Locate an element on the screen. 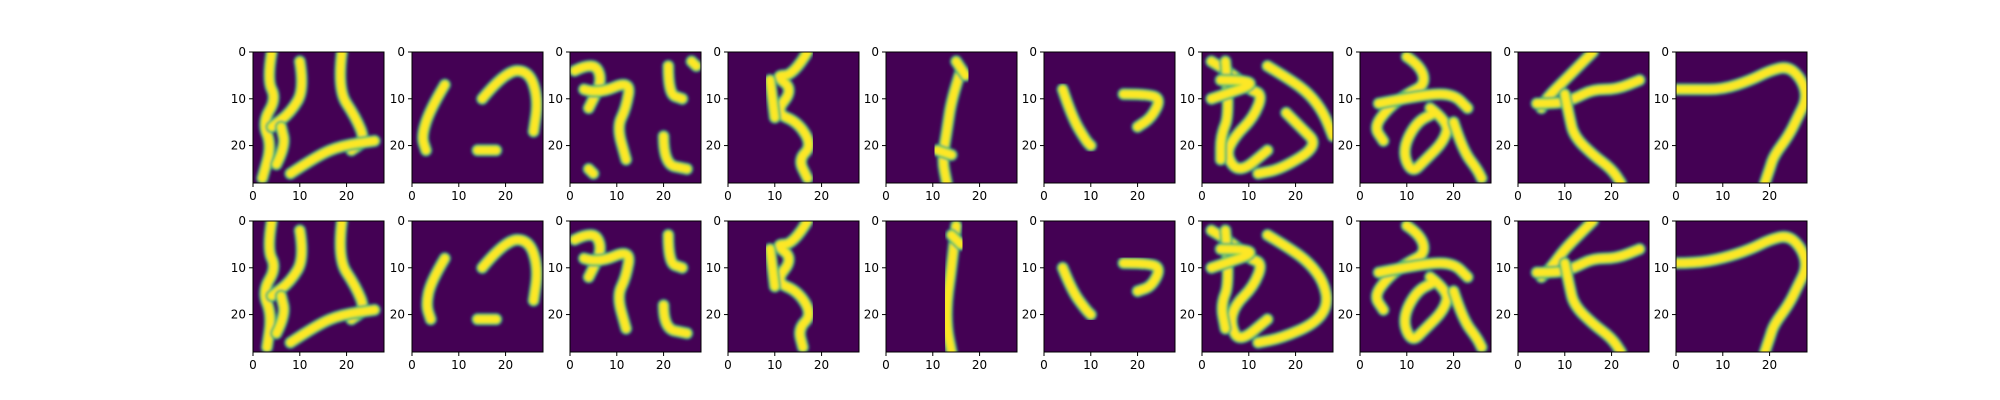  subplot-r0-c8: 0 10 20 0 10 20 is located at coordinates (1573, 124).